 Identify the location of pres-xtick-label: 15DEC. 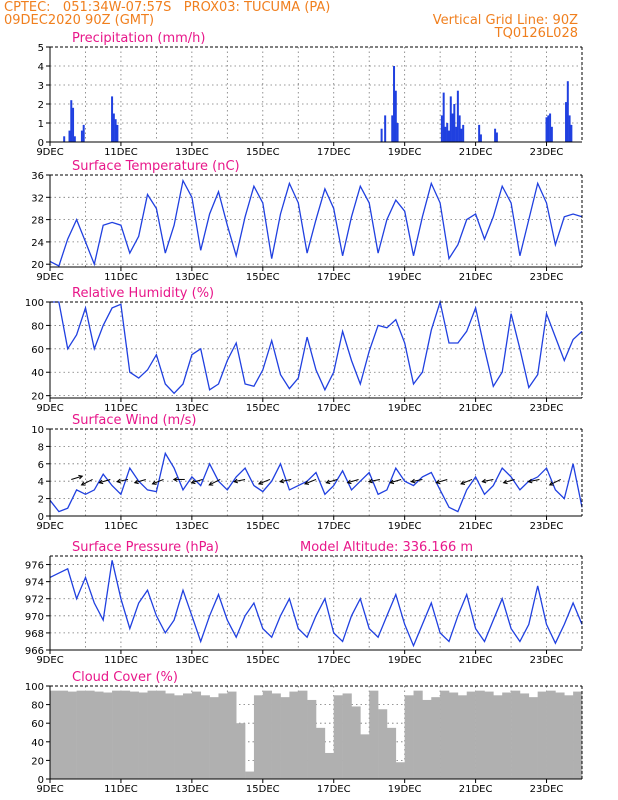
(263, 660).